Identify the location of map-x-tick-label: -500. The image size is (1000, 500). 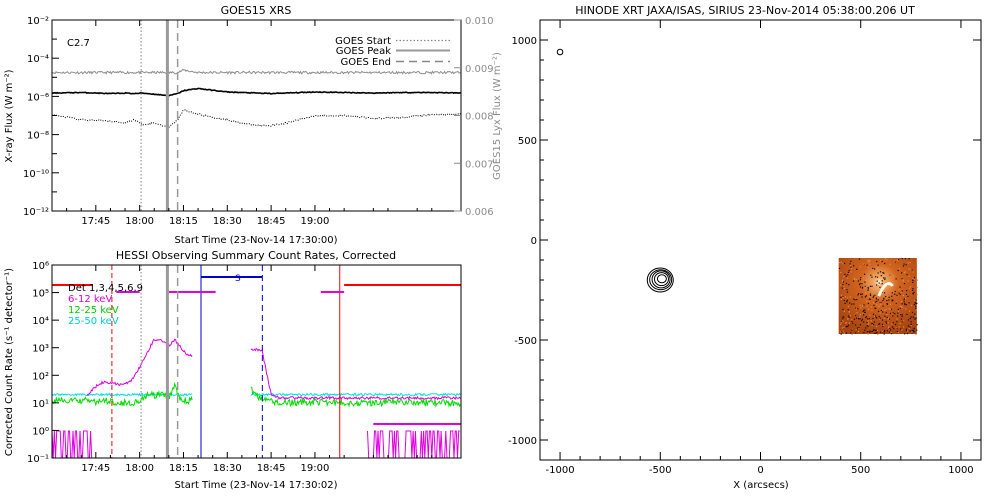
(660, 470).